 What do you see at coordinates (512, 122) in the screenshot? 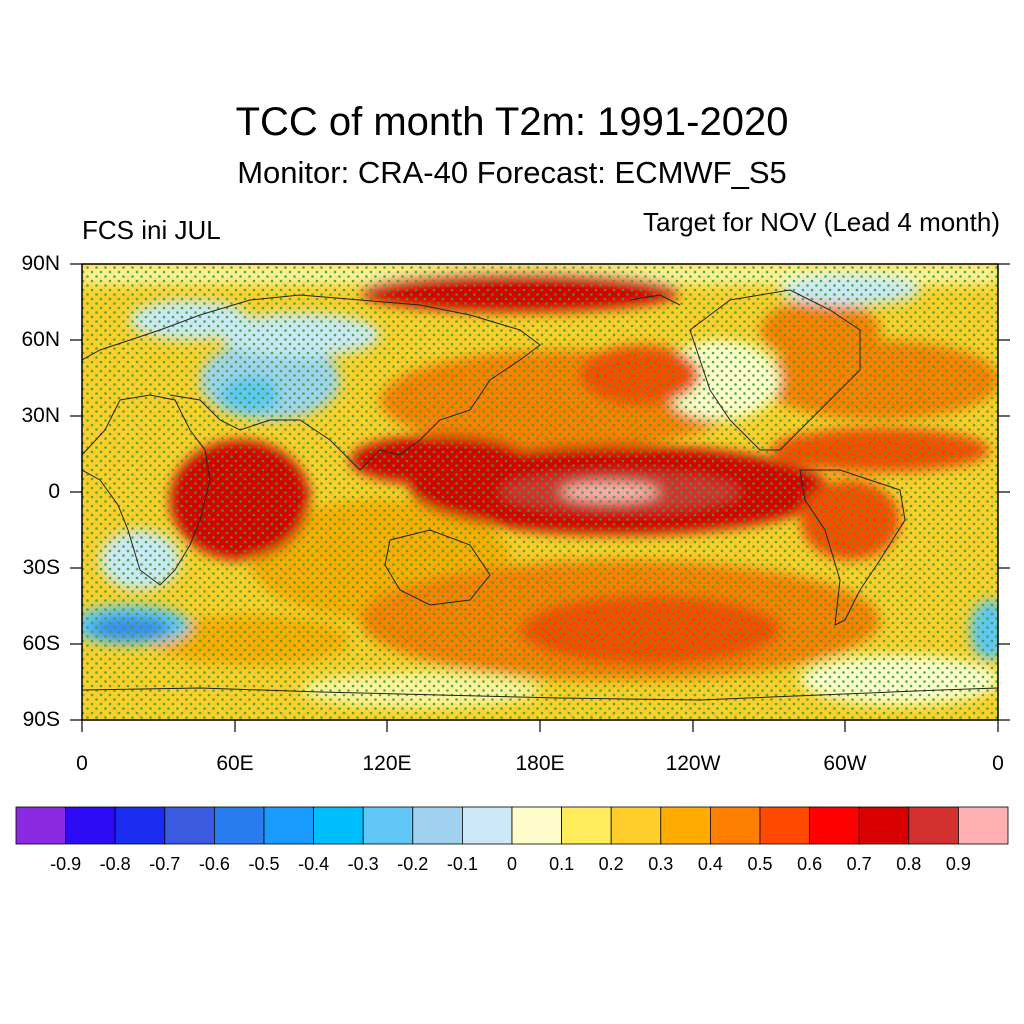
I see `map-title: TCC of month T2m: 1991-2020` at bounding box center [512, 122].